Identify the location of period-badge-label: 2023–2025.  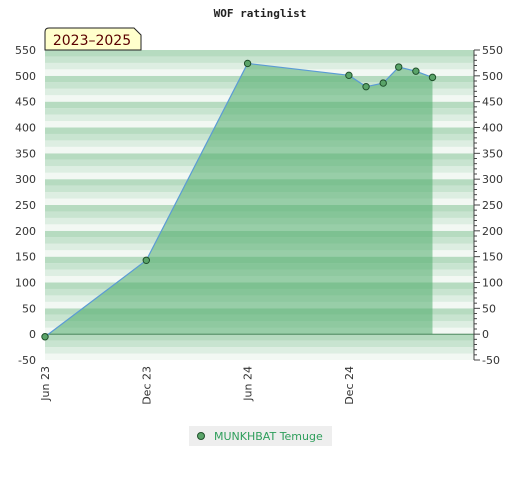
(92, 41).